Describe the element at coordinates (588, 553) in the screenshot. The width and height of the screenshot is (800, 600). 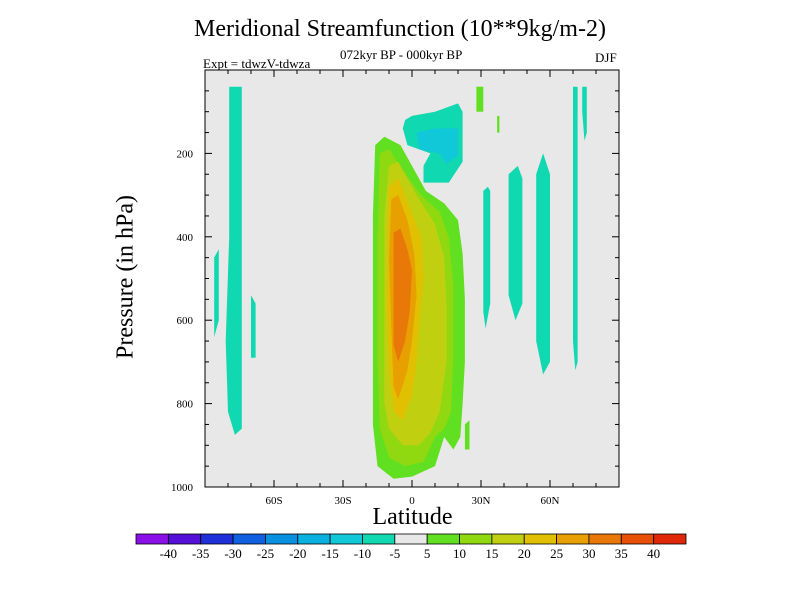
I see `colorbar-label: 30` at that location.